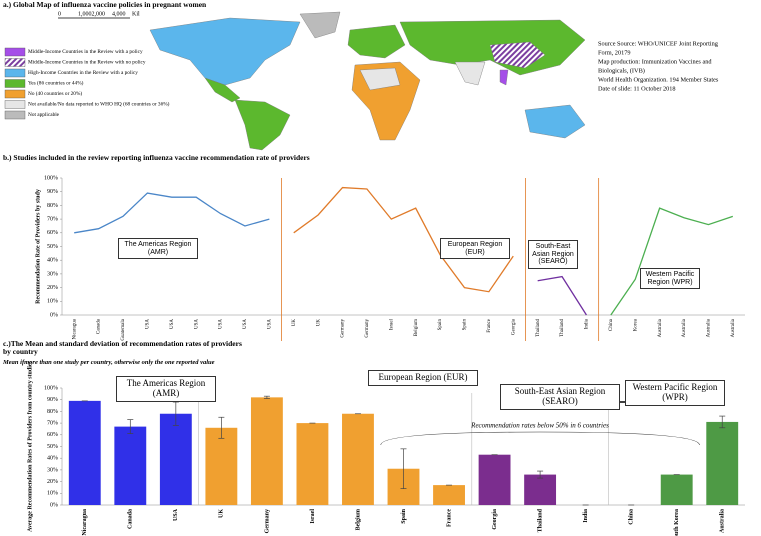 The image size is (761, 536). What do you see at coordinates (123, 329) in the screenshot?
I see `x-tick-label: Guatemala` at bounding box center [123, 329].